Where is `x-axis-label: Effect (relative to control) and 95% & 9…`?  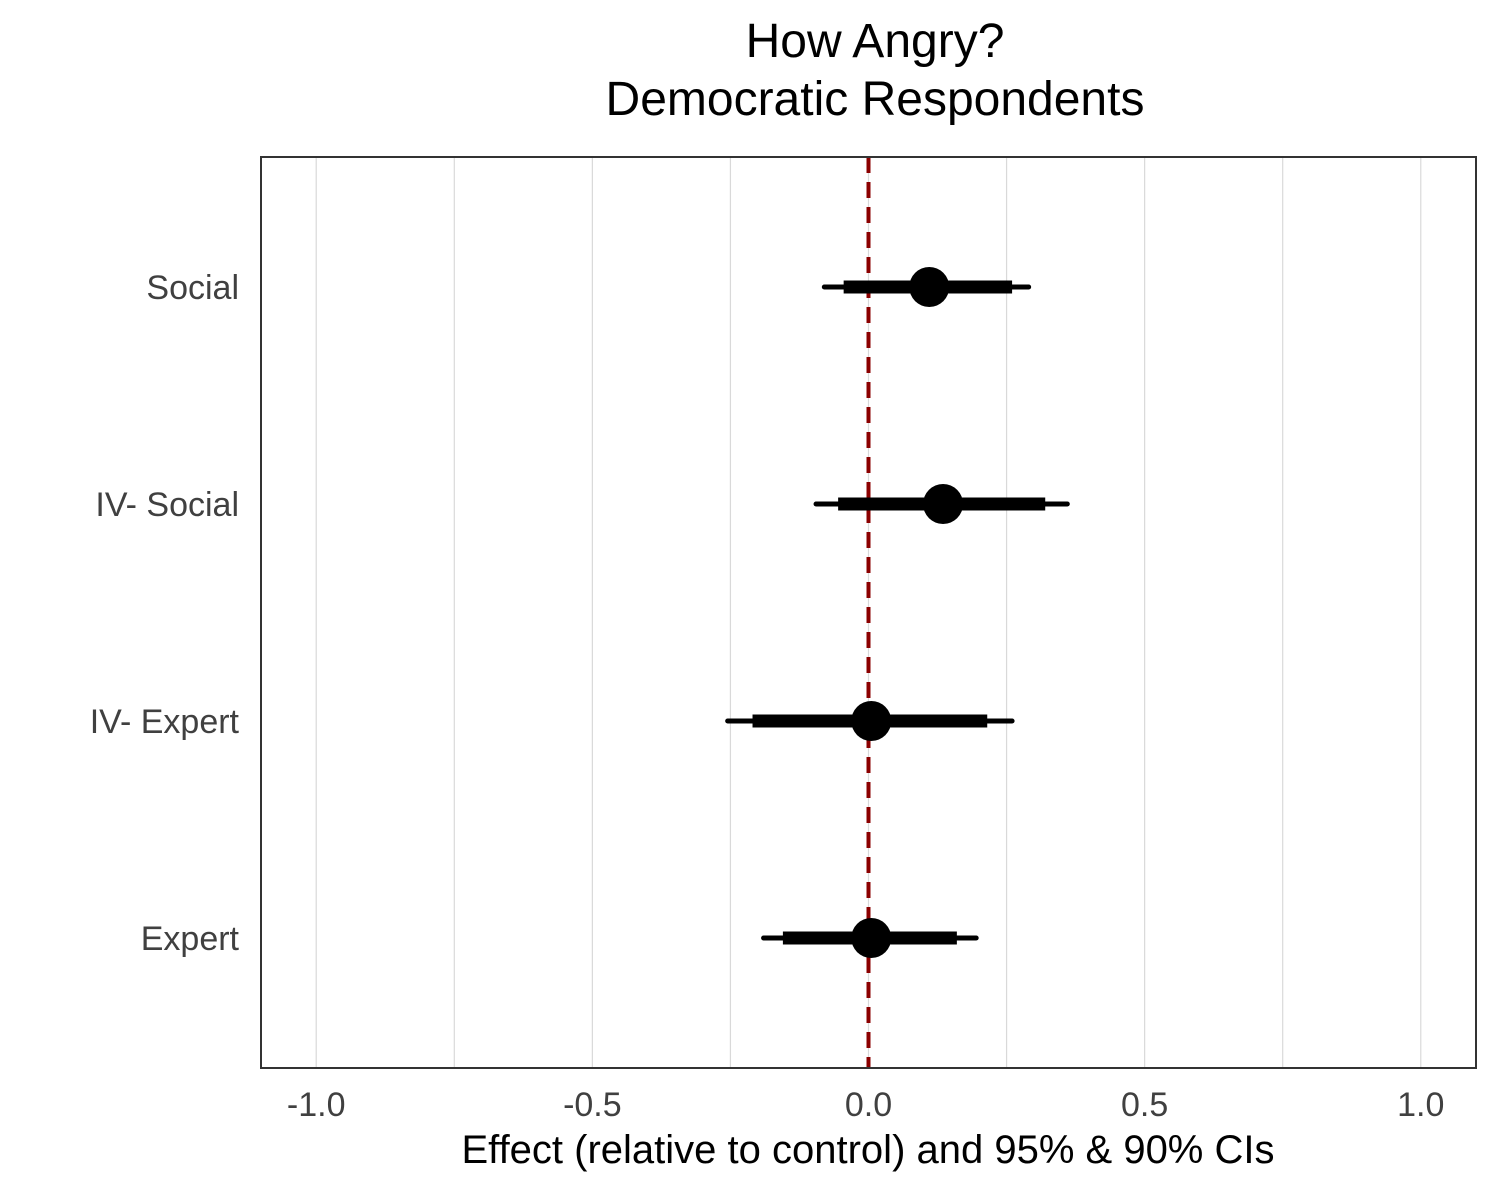 x-axis-label: Effect (relative to control) and 95% & 9… is located at coordinates (868, 1150).